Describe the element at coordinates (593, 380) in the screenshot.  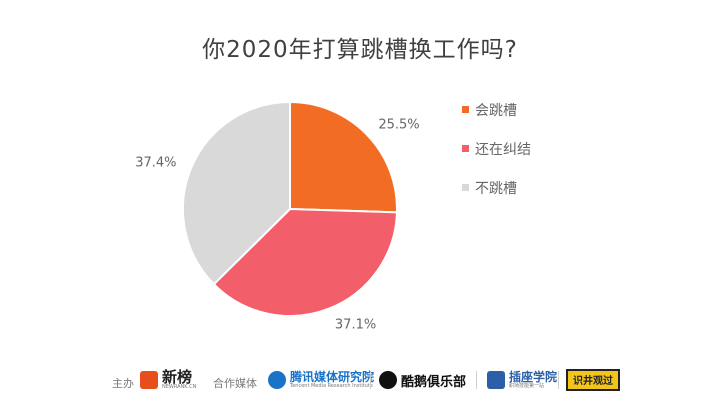
I see `badge-logo: 识井观过` at that location.